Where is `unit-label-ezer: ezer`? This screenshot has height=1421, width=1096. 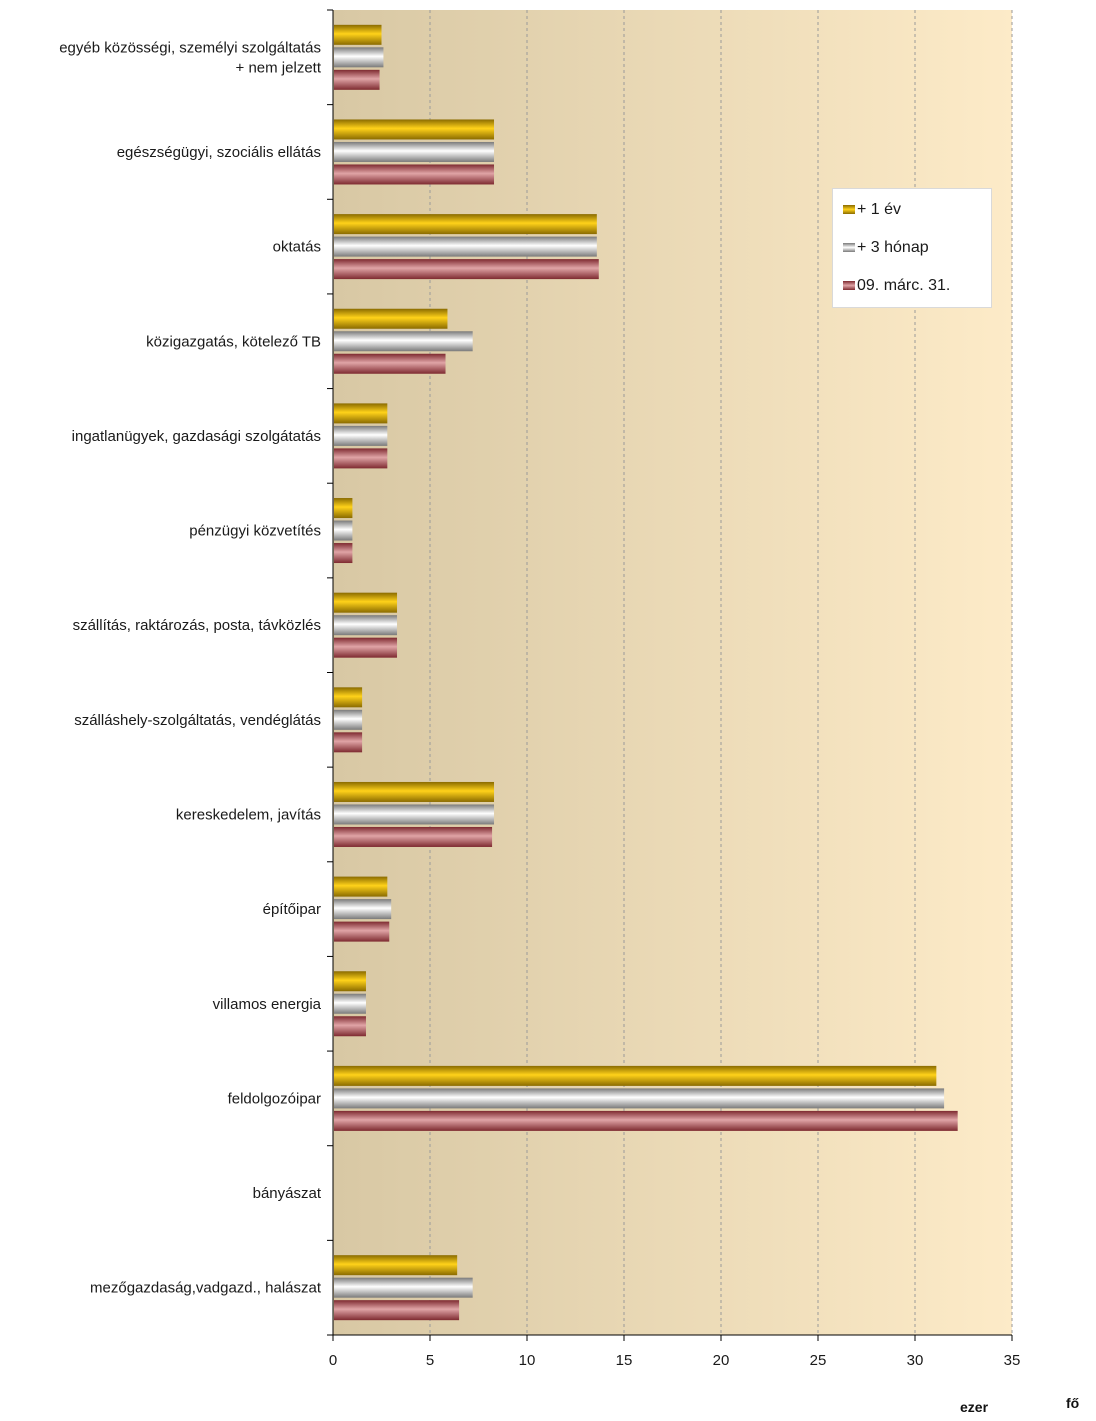 unit-label-ezer: ezer is located at coordinates (974, 1407).